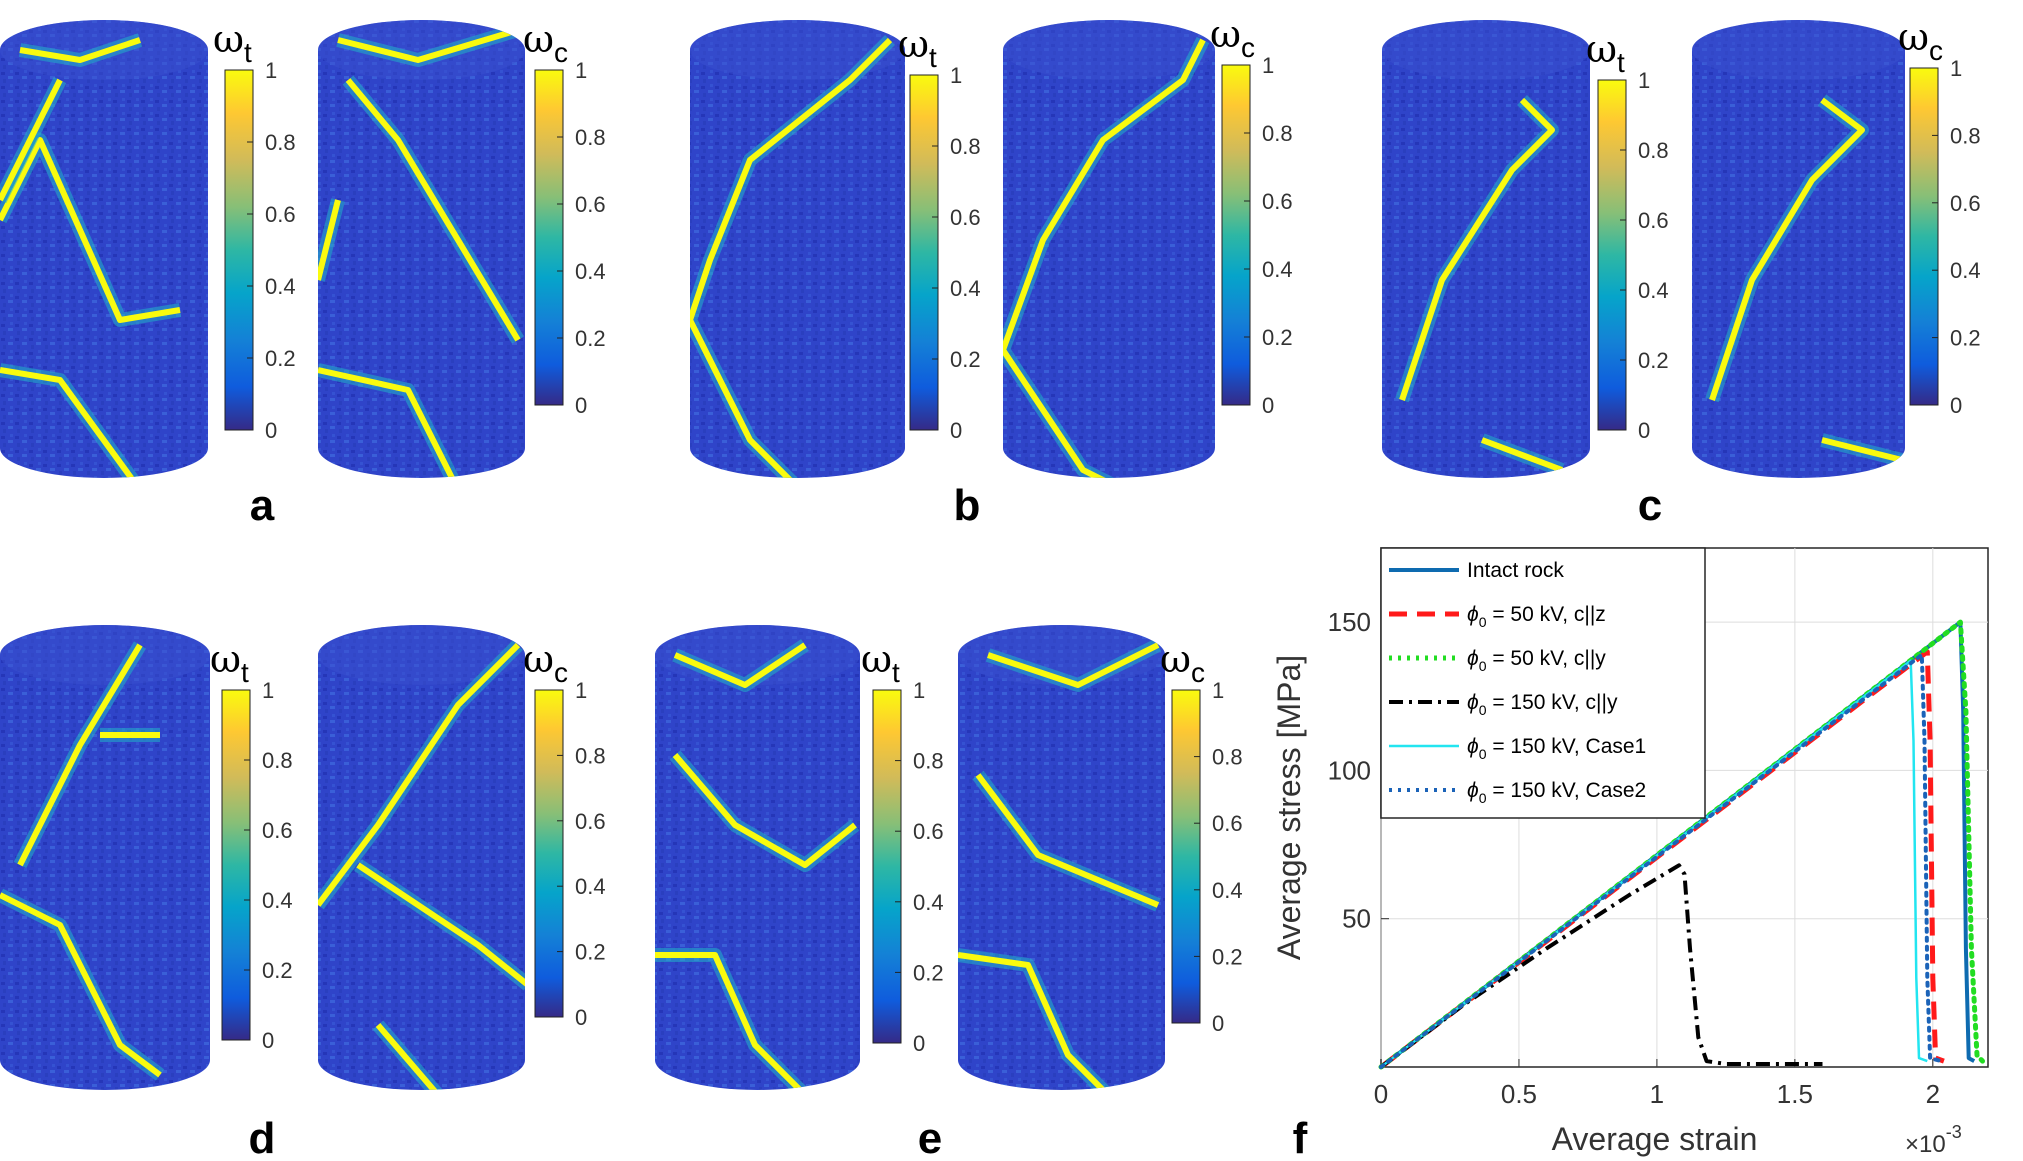 The image size is (2023, 1161). Describe the element at coordinates (967, 505) in the screenshot. I see `panel-label-b: b` at that location.